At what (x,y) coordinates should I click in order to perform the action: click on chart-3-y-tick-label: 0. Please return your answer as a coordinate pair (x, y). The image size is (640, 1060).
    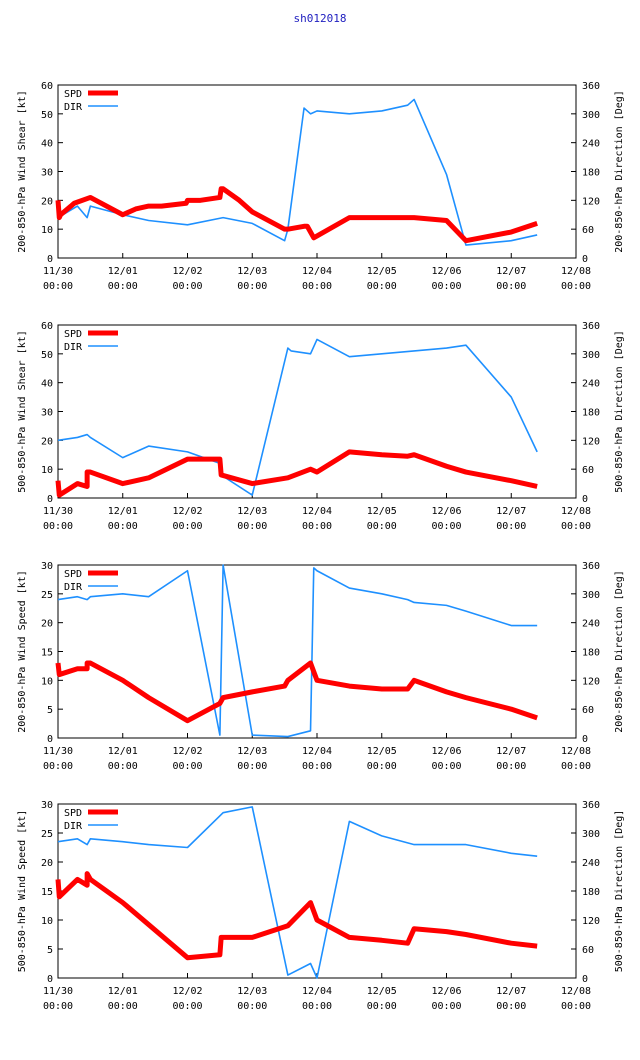
    Looking at the image, I should click on (50, 739).